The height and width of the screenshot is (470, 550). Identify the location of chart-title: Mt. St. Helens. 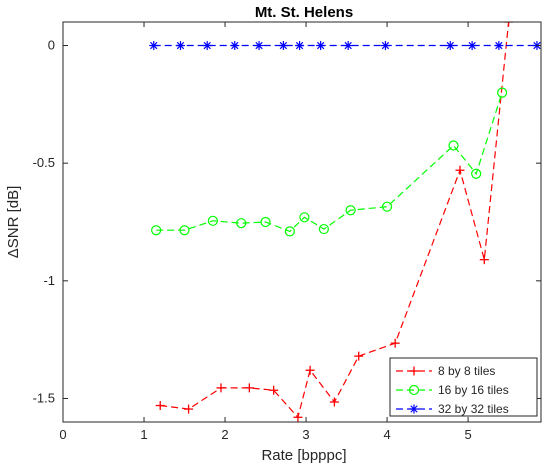
(304, 12).